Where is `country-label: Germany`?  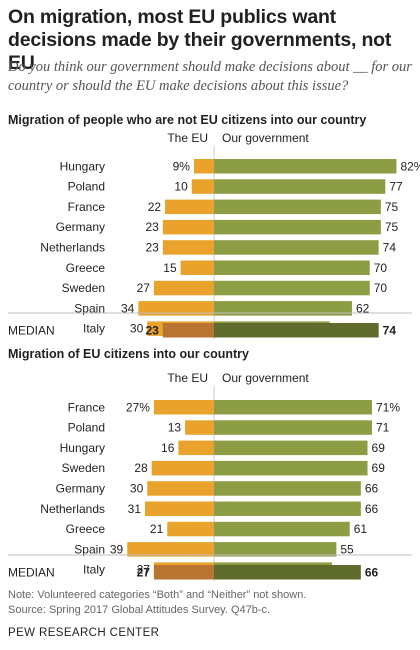 country-label: Germany is located at coordinates (80, 227).